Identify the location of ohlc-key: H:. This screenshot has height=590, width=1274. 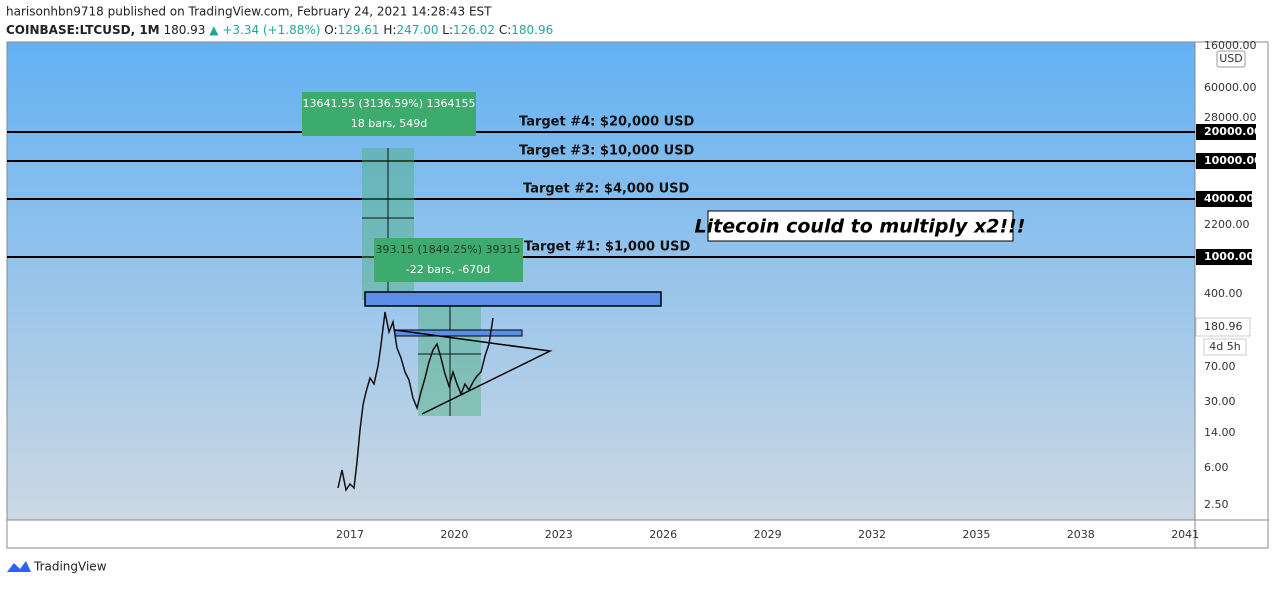
(389, 30).